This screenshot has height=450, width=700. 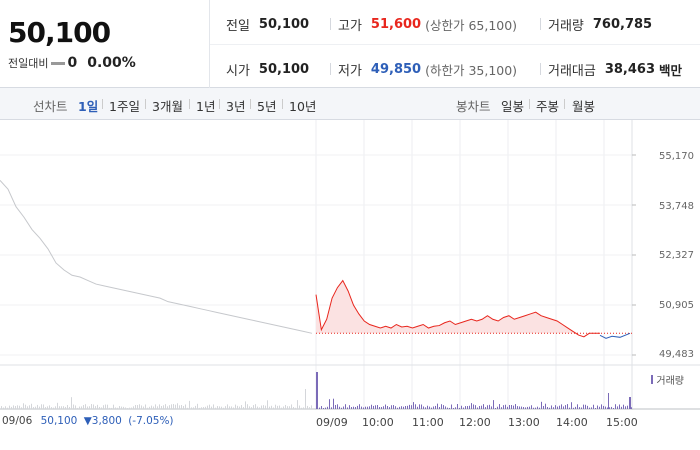 I want to click on tab-1year: 1년, so click(x=206, y=106).